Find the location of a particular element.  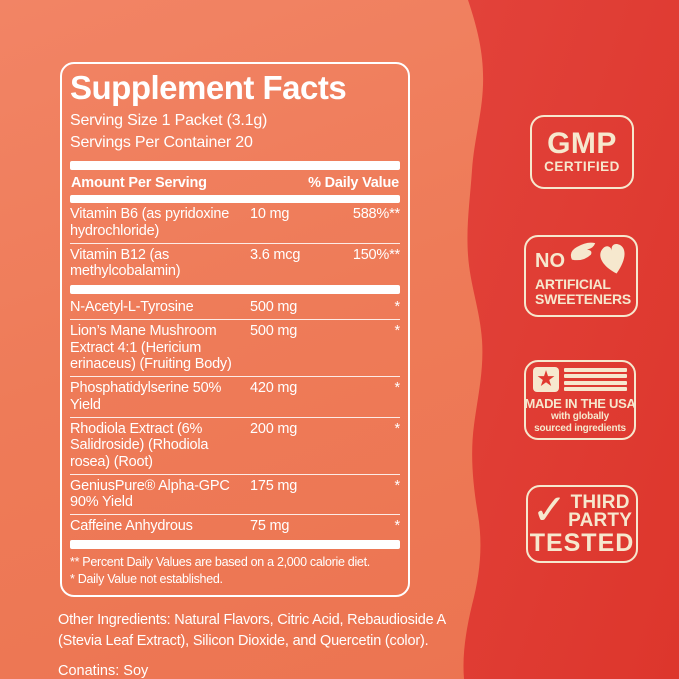

ingredient-name: Caffeine Anhydrous is located at coordinates (131, 526).